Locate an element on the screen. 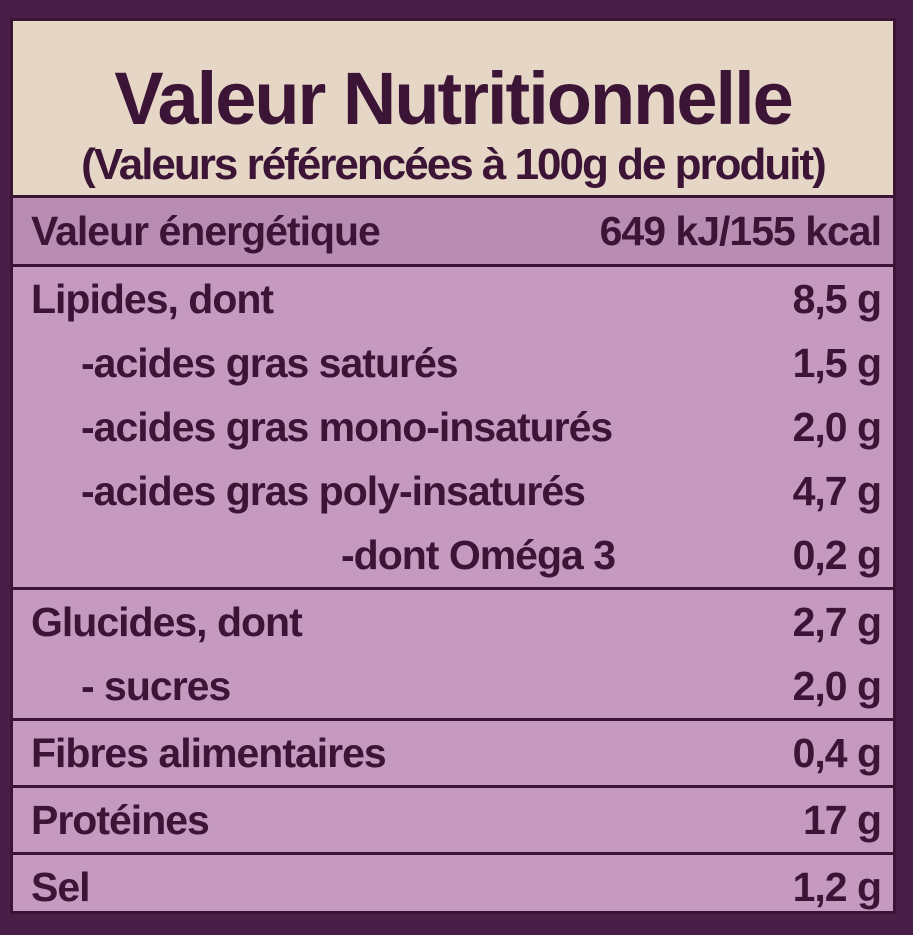 Image resolution: width=913 pixels, height=935 pixels. row-label: -dont Oméga 3 is located at coordinates (478, 554).